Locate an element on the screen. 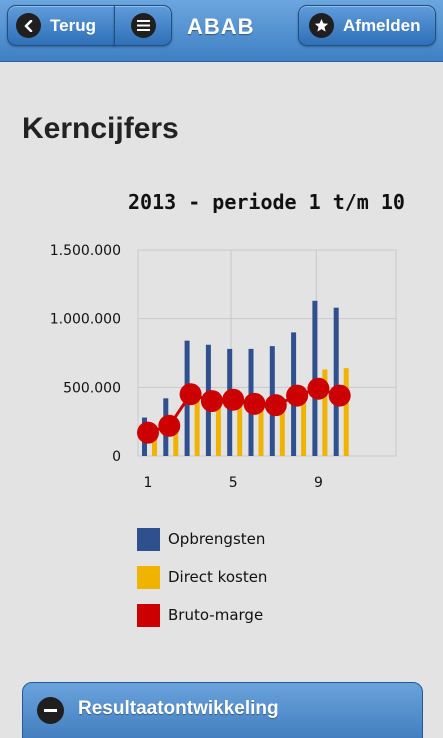  app-title: ABAB is located at coordinates (221, 26).